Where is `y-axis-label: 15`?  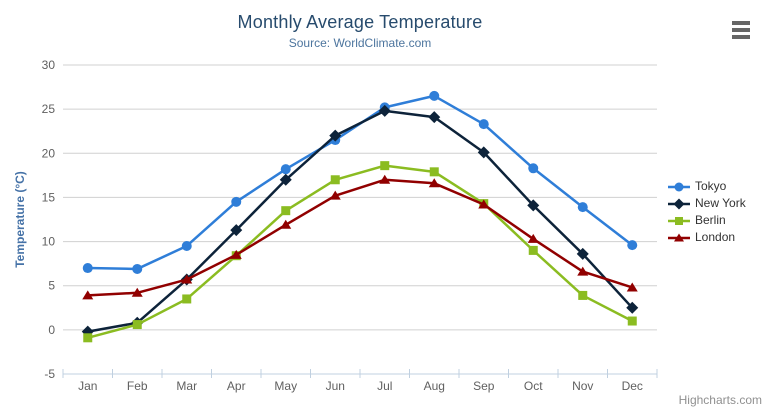 y-axis-label: 15 is located at coordinates (49, 197).